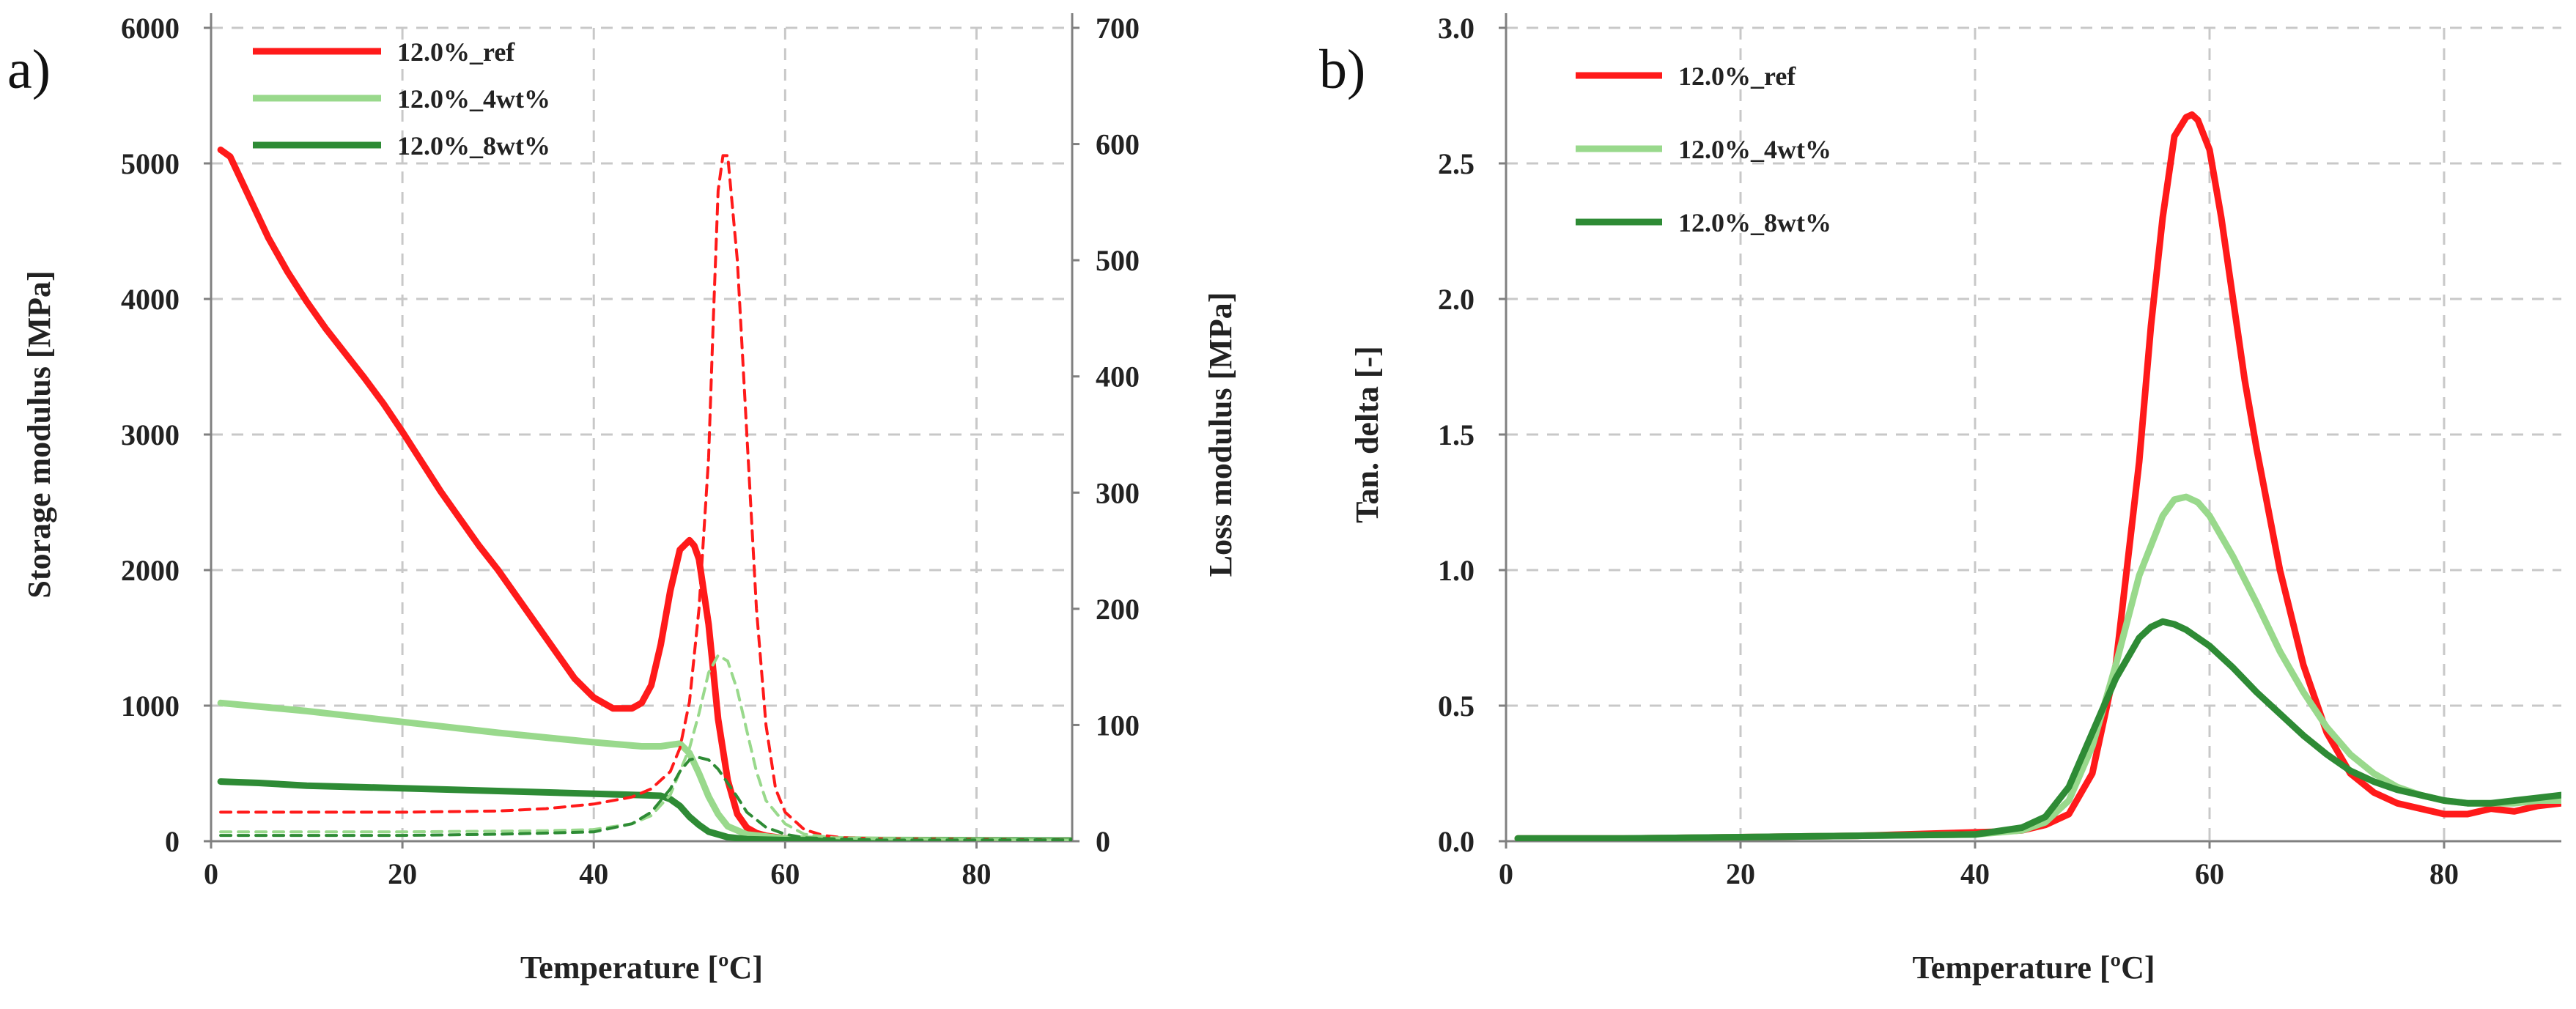 This screenshot has height=1009, width=2576. What do you see at coordinates (1456, 299) in the screenshot?
I see `y-tick-label: 2.0` at bounding box center [1456, 299].